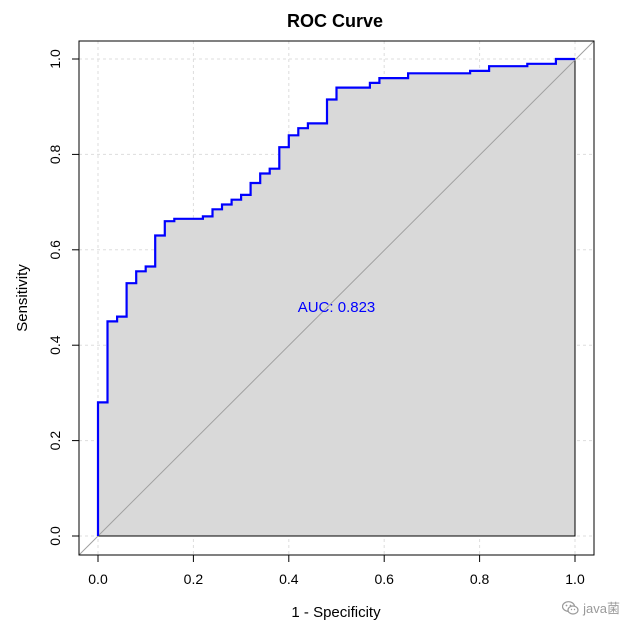  What do you see at coordinates (98, 579) in the screenshot?
I see `x-tick-label: 0.0` at bounding box center [98, 579].